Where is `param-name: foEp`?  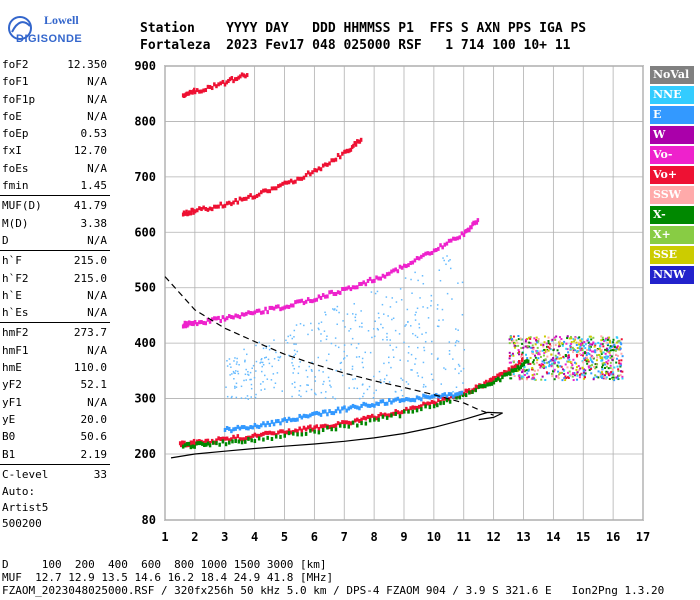
param-name: foEp is located at coordinates (15, 134).